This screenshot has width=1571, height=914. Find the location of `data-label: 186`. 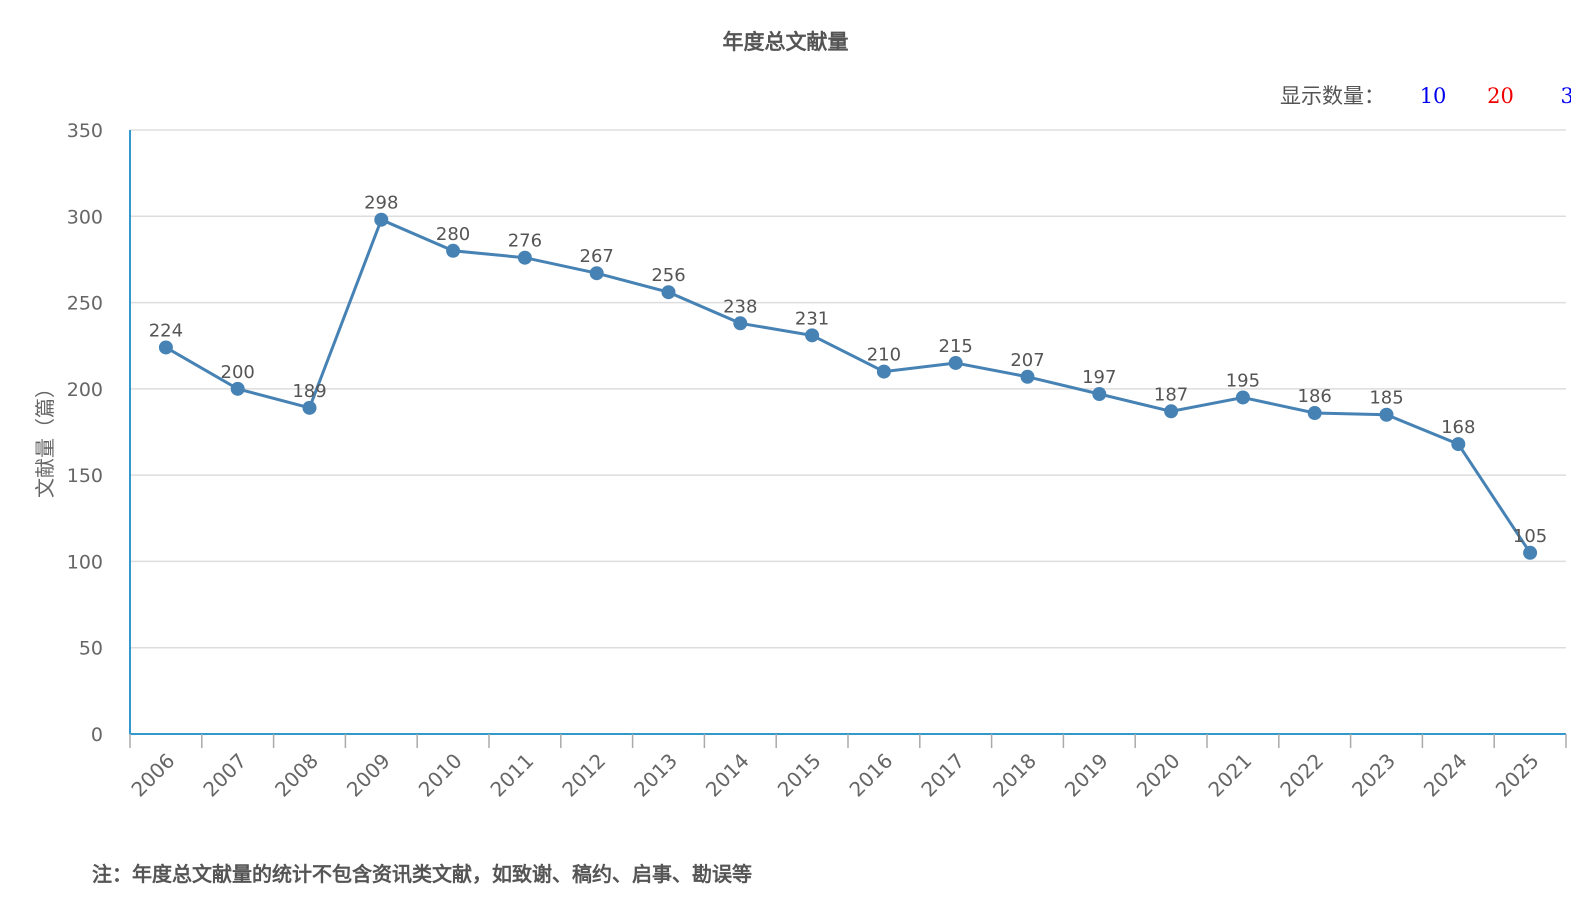

data-label: 186 is located at coordinates (1315, 396).